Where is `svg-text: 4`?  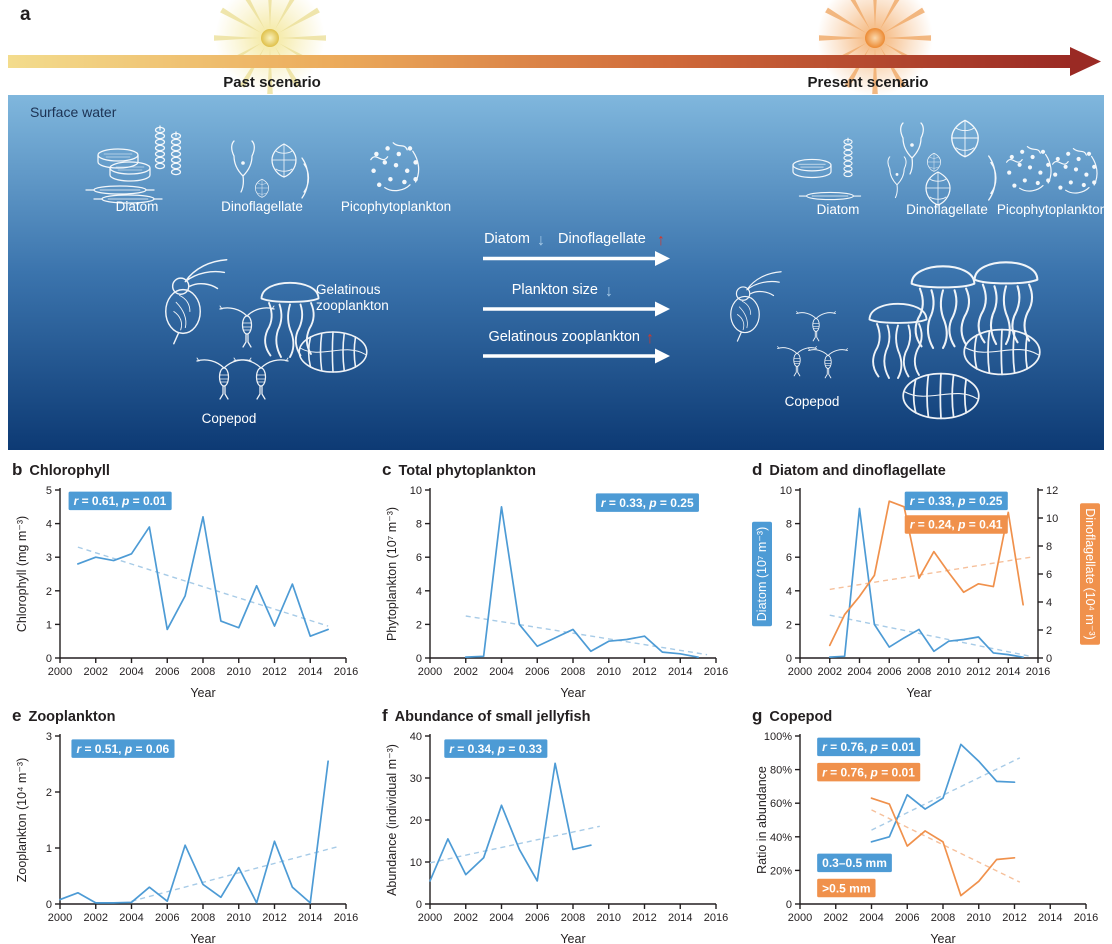
svg-text: 4 is located at coordinates (1049, 603).